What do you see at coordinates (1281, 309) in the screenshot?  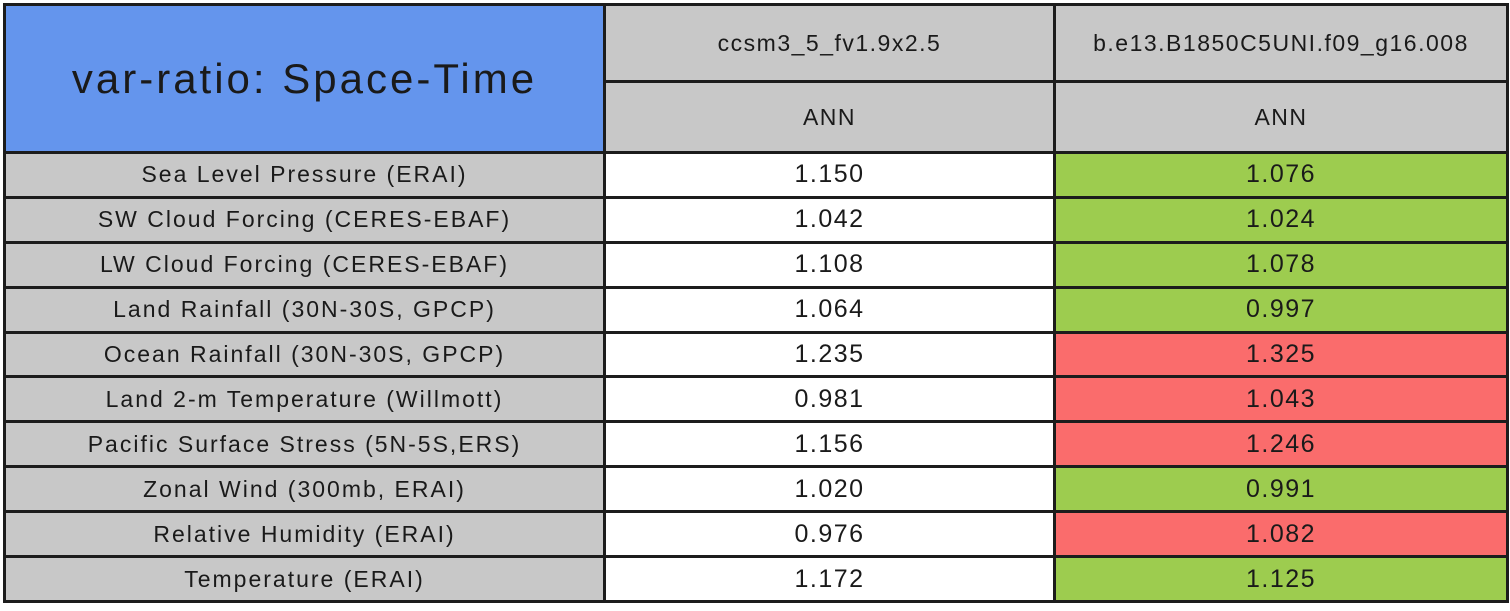 I see `value-cell-model-2: 0.997` at bounding box center [1281, 309].